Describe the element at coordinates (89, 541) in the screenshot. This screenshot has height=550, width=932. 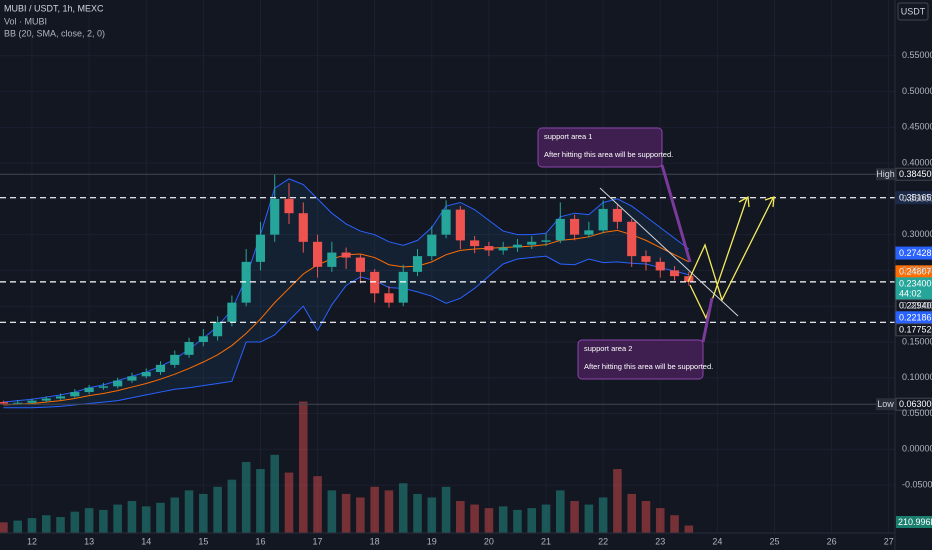
I see `x-tick-label: 13` at that location.